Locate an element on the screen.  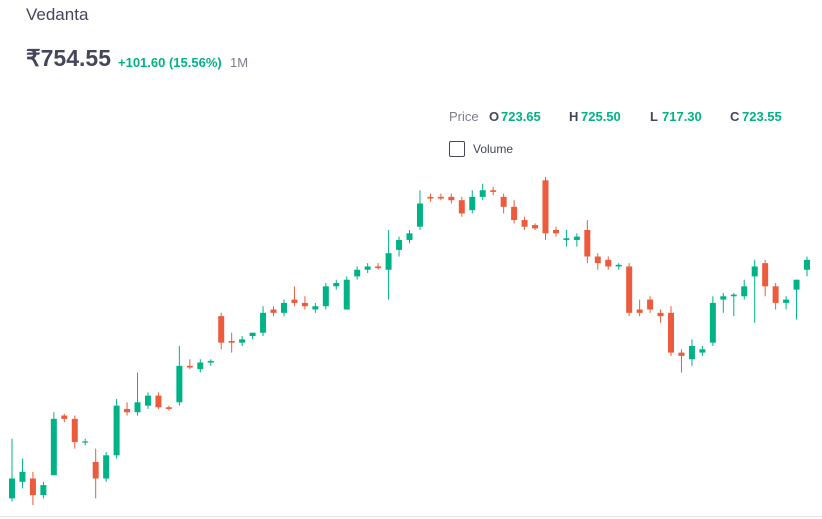
legend-value: 717.30 is located at coordinates (682, 116).